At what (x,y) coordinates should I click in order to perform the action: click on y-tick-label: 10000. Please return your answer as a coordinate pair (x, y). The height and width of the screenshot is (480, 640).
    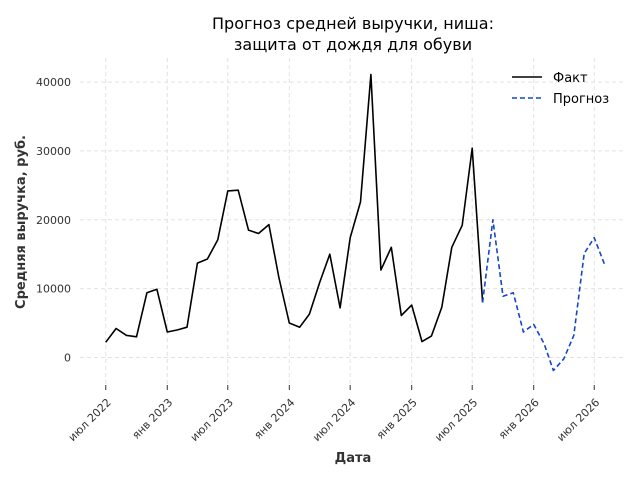
    Looking at the image, I should click on (53, 289).